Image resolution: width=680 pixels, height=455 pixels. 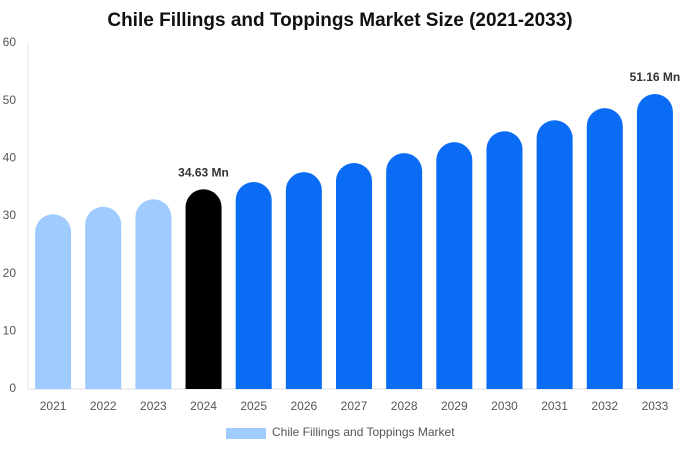 What do you see at coordinates (10, 100) in the screenshot?
I see `y-tick-label: 50` at bounding box center [10, 100].